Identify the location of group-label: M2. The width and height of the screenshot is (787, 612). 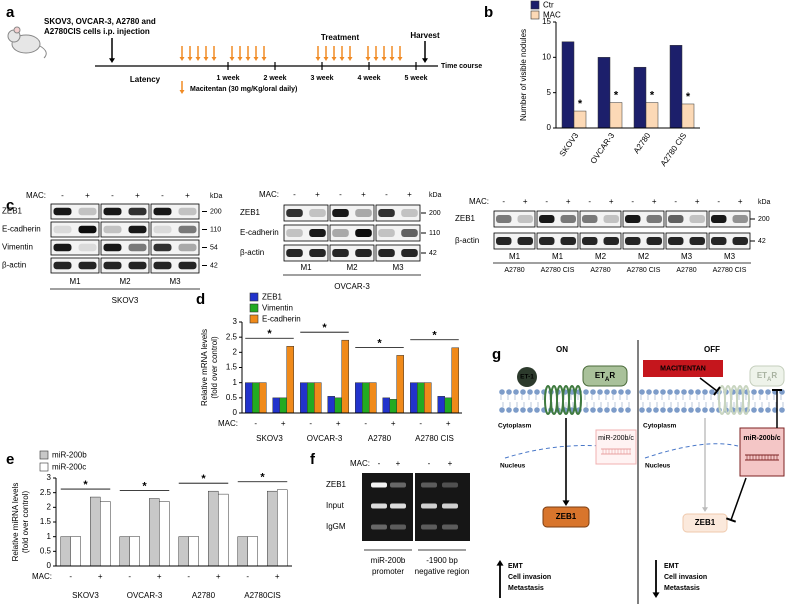
(644, 256).